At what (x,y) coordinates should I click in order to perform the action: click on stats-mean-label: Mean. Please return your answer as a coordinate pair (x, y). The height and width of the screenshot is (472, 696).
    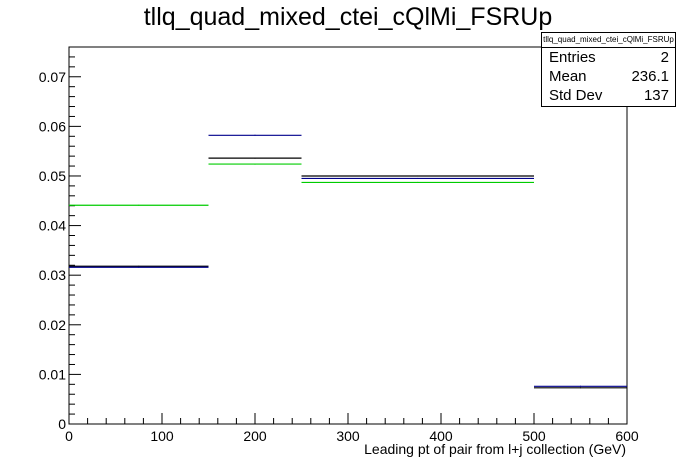
    Looking at the image, I should click on (568, 76).